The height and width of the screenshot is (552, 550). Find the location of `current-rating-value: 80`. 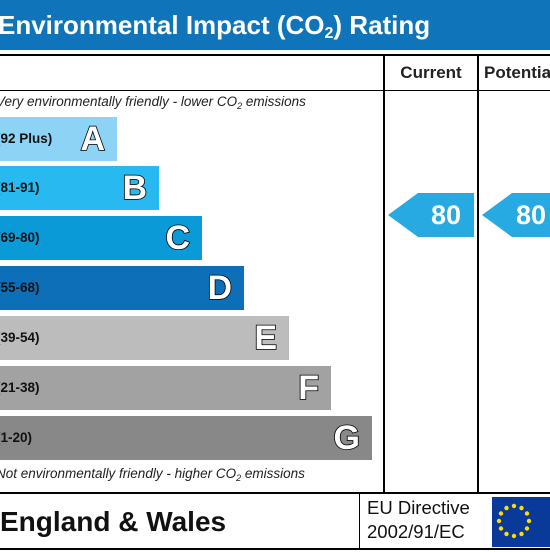

current-rating-value: 80 is located at coordinates (446, 215).